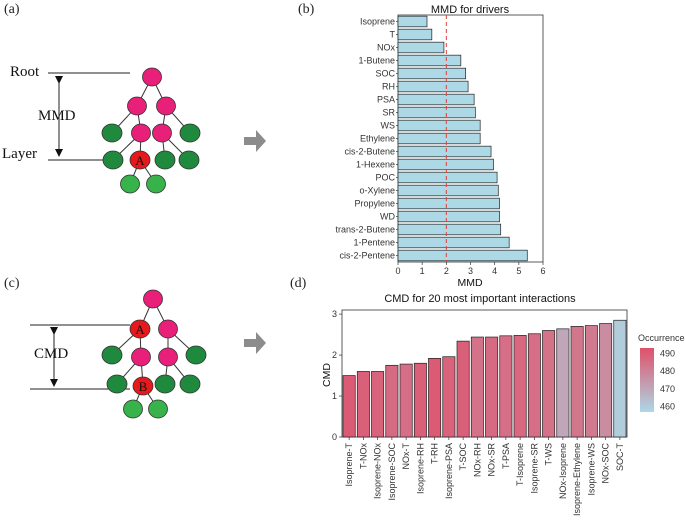 The height and width of the screenshot is (521, 685). What do you see at coordinates (494, 271) in the screenshot?
I see `mmd-x-tick-label: 4` at bounding box center [494, 271].